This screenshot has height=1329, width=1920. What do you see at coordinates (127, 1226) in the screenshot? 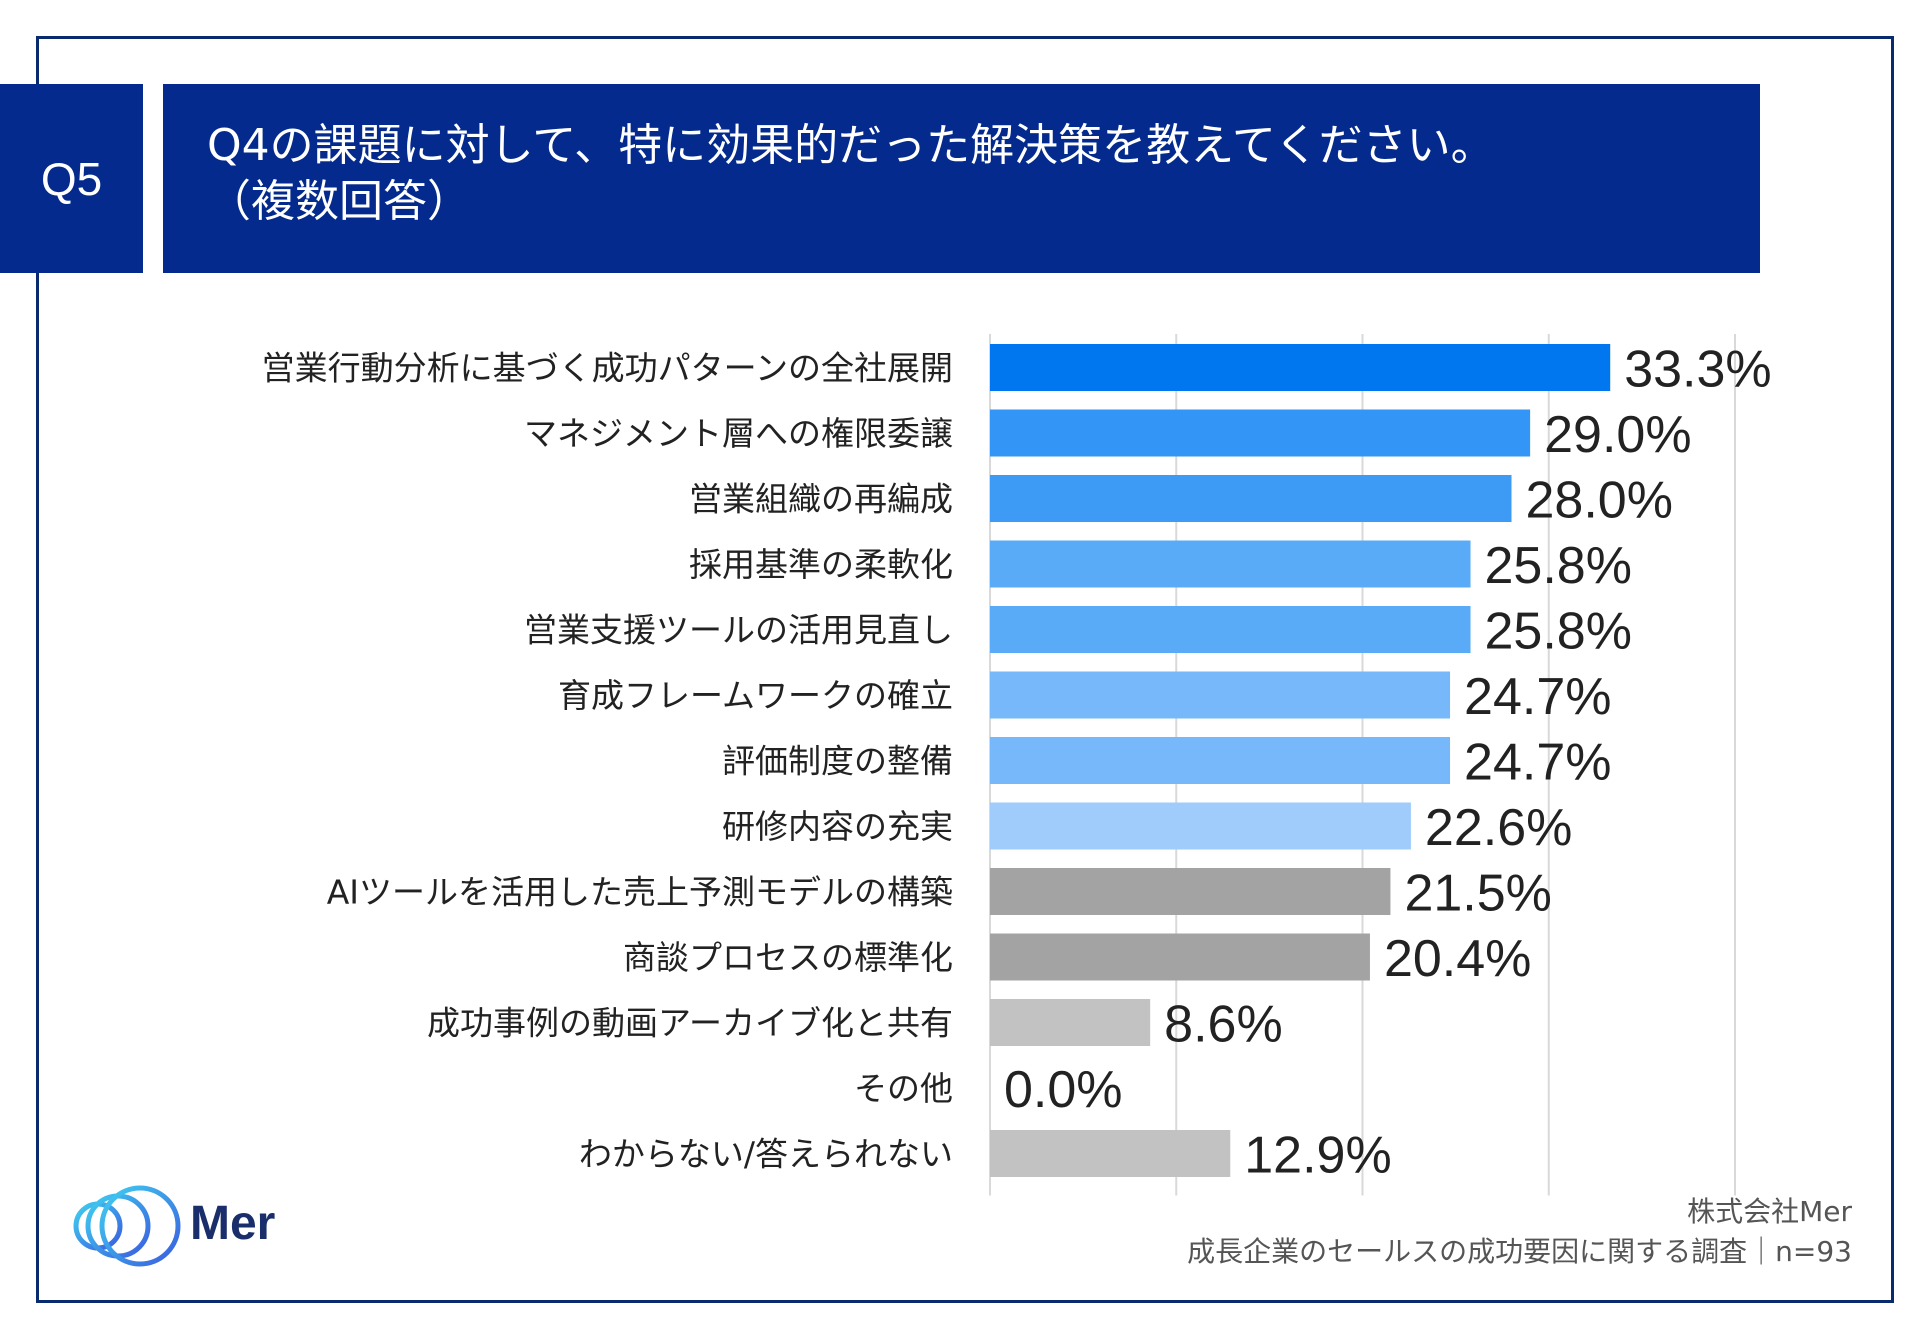
I see `mer-logo-icon` at bounding box center [127, 1226].